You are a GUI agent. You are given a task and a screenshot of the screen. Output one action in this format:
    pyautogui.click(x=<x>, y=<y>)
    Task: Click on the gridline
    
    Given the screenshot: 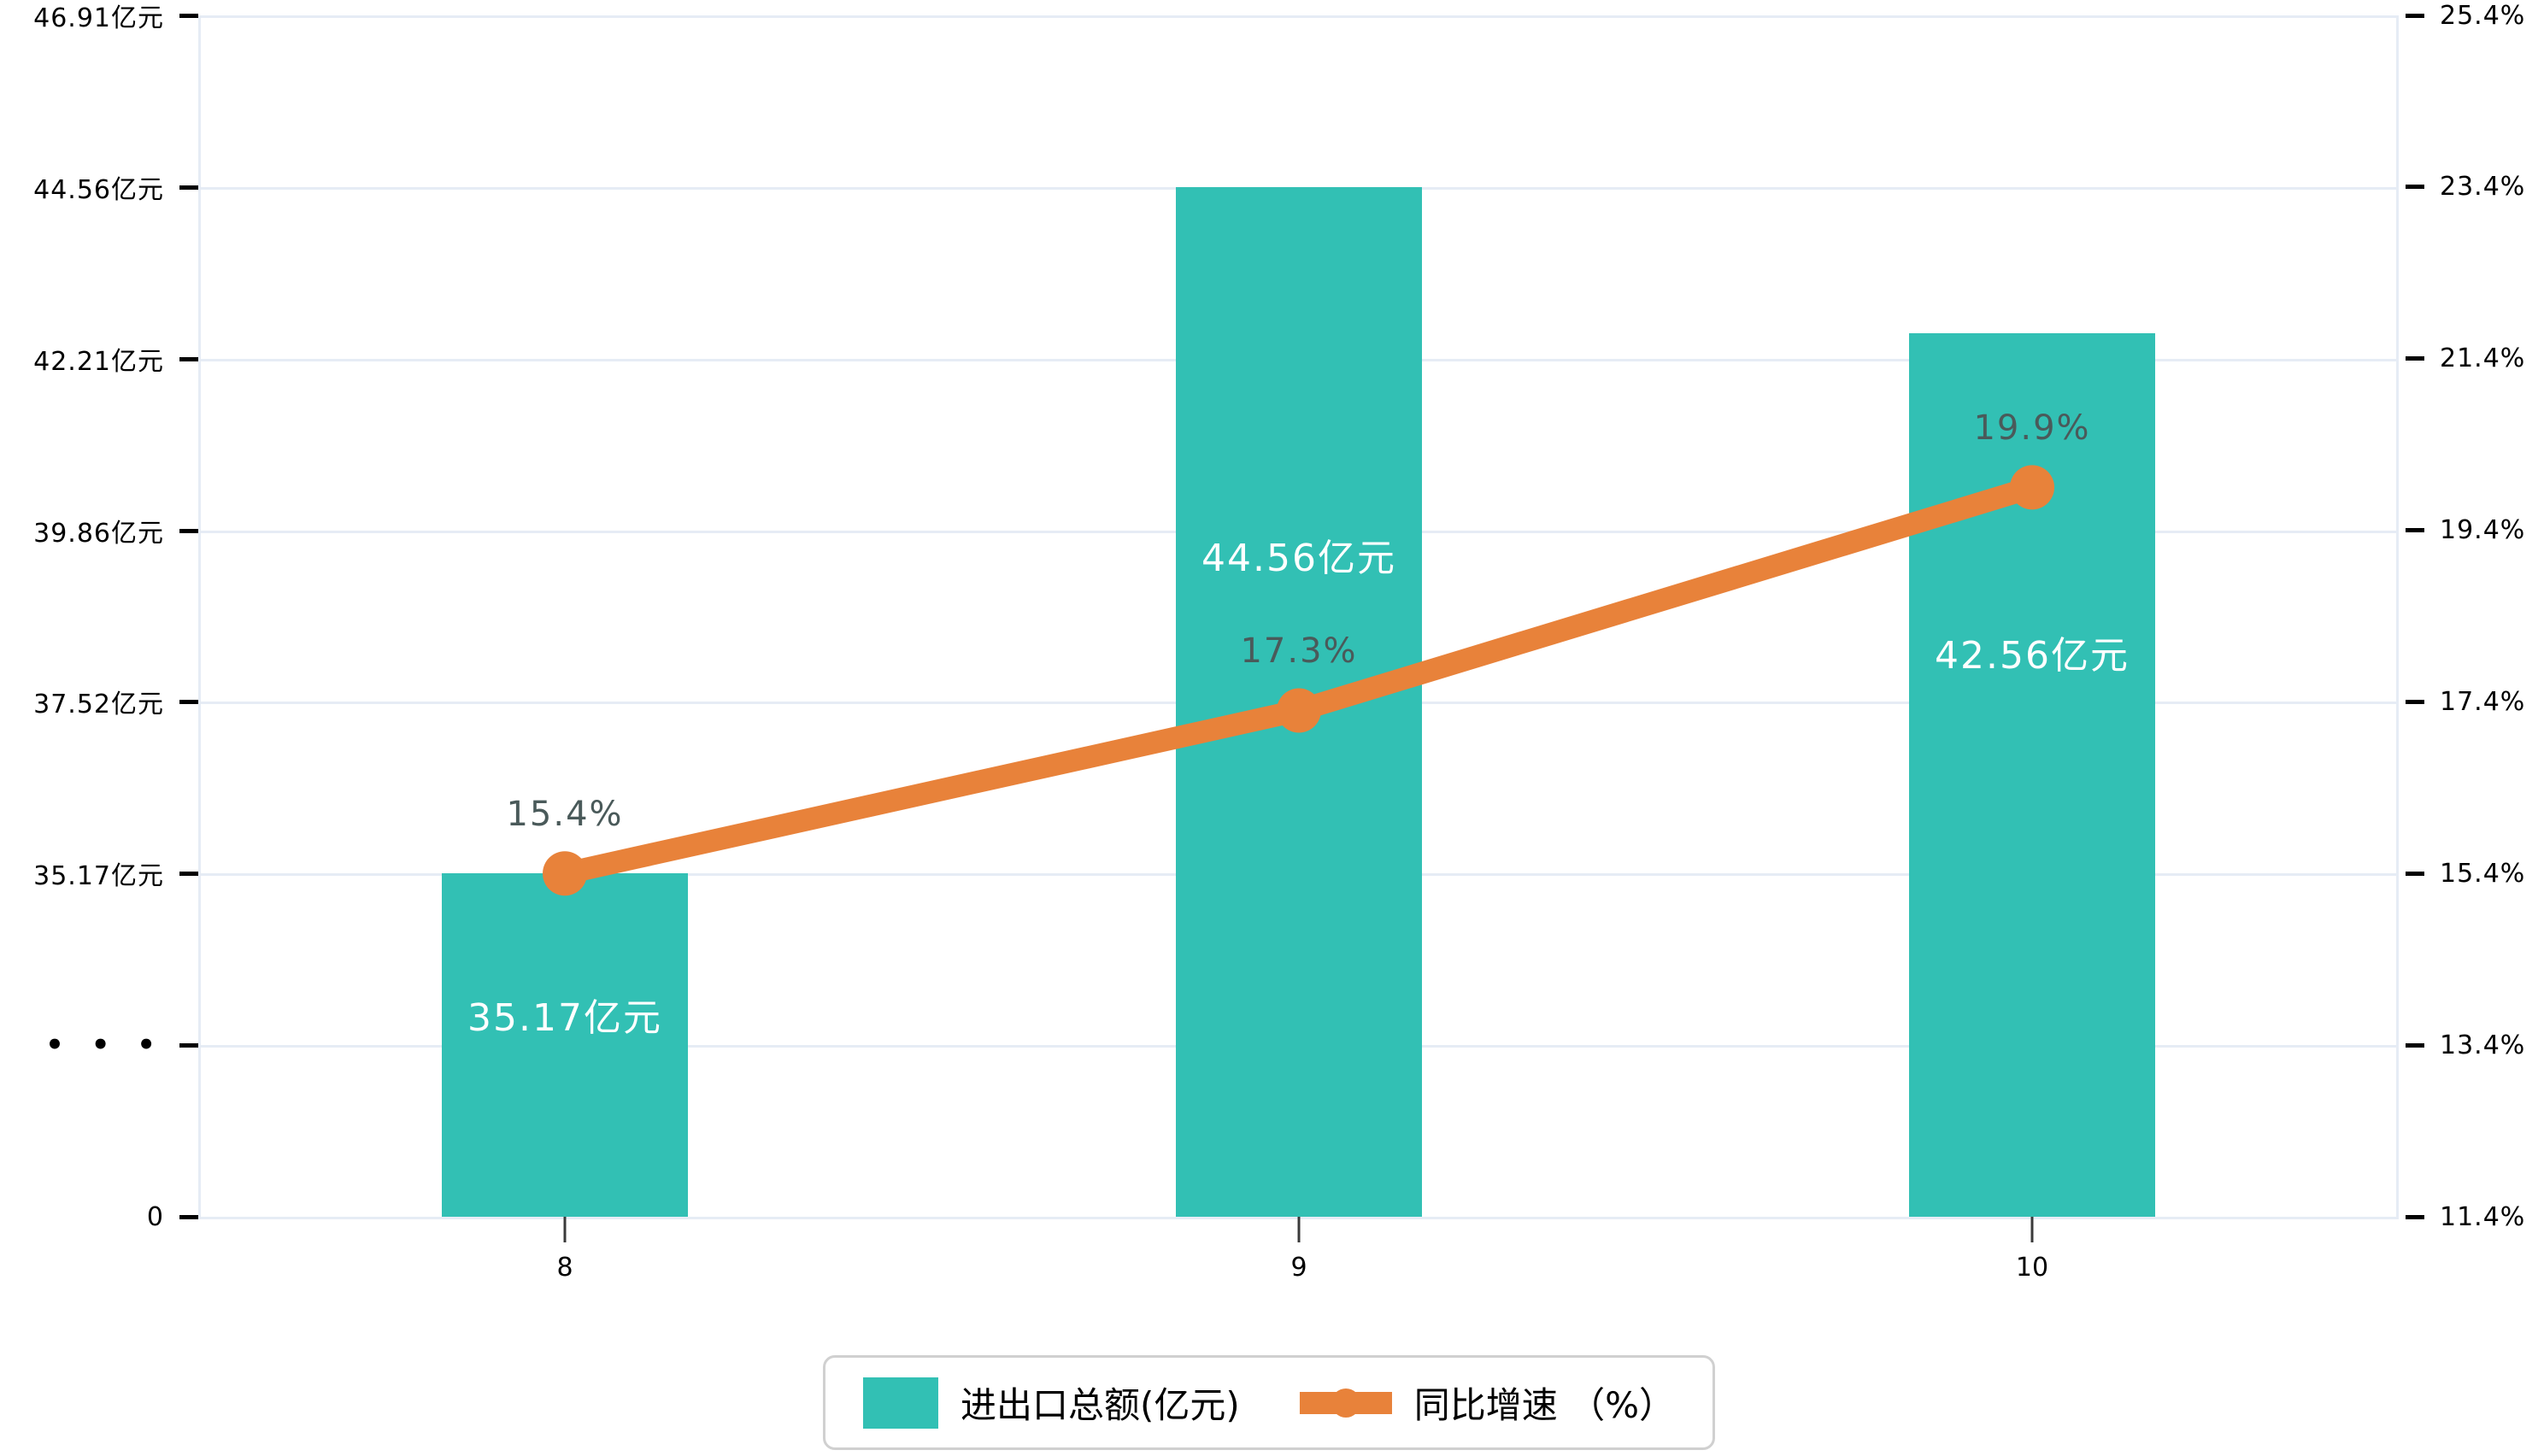 What is the action you would take?
    pyautogui.click(x=1298, y=16)
    